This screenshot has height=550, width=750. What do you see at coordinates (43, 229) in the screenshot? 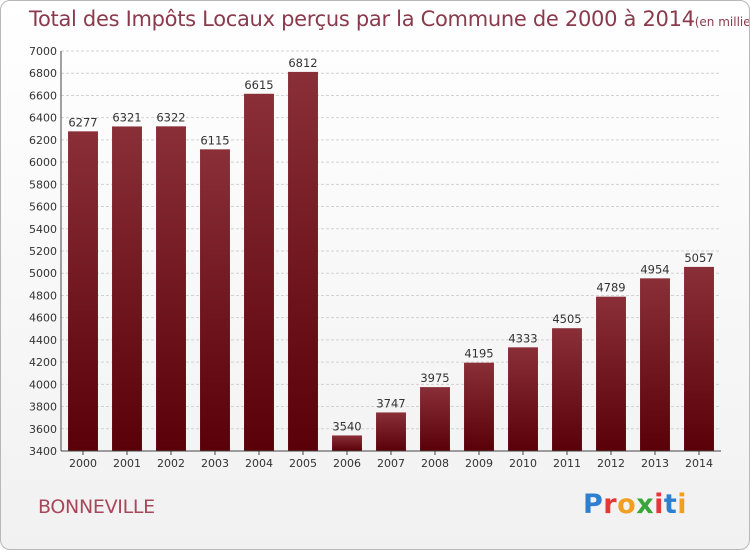
I see `y-tick-label: 5400` at bounding box center [43, 229].